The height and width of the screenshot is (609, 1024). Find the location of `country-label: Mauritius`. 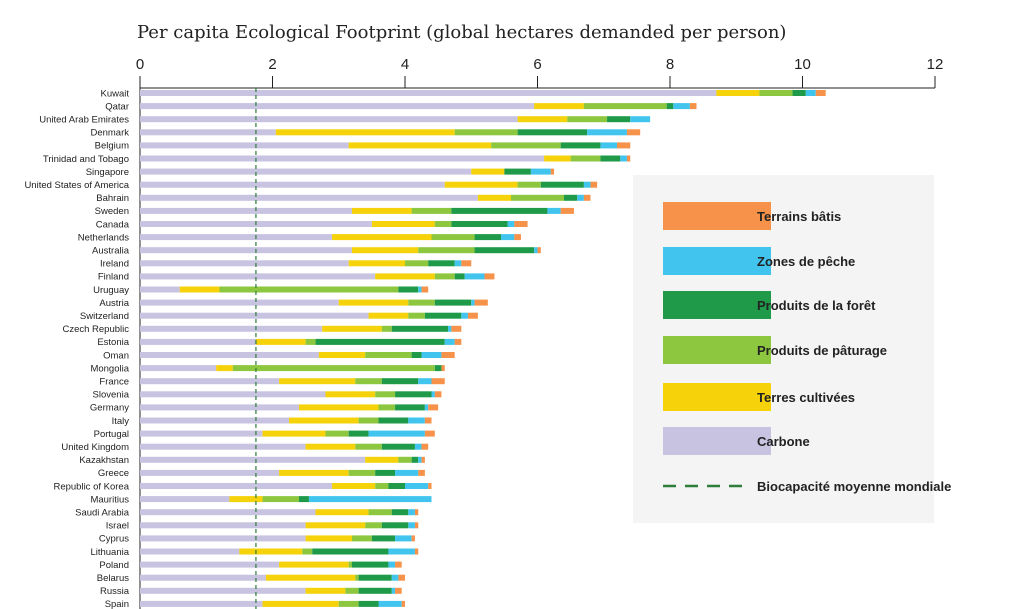

country-label: Mauritius is located at coordinates (109, 499).